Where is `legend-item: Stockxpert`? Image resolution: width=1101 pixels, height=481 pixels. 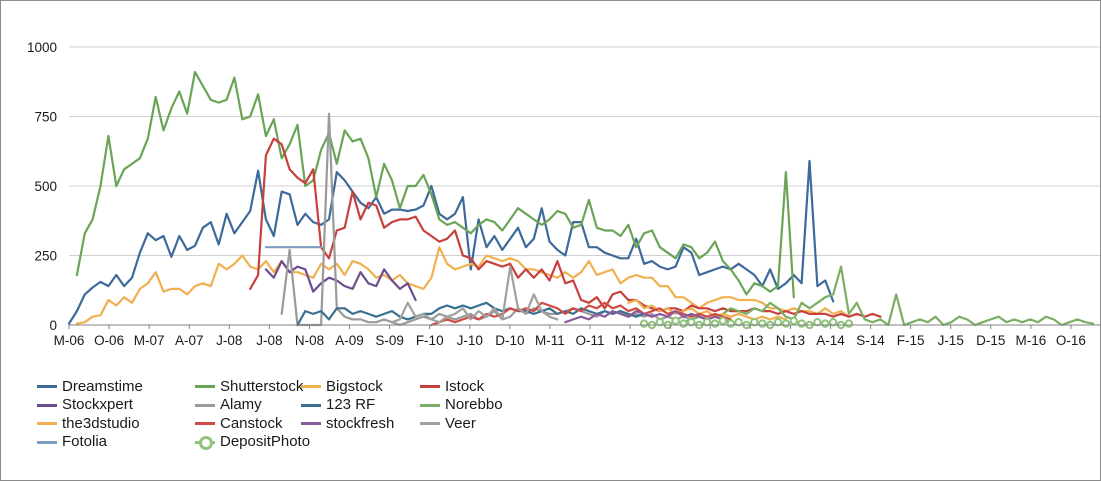 legend-item: Stockxpert is located at coordinates (116, 405).